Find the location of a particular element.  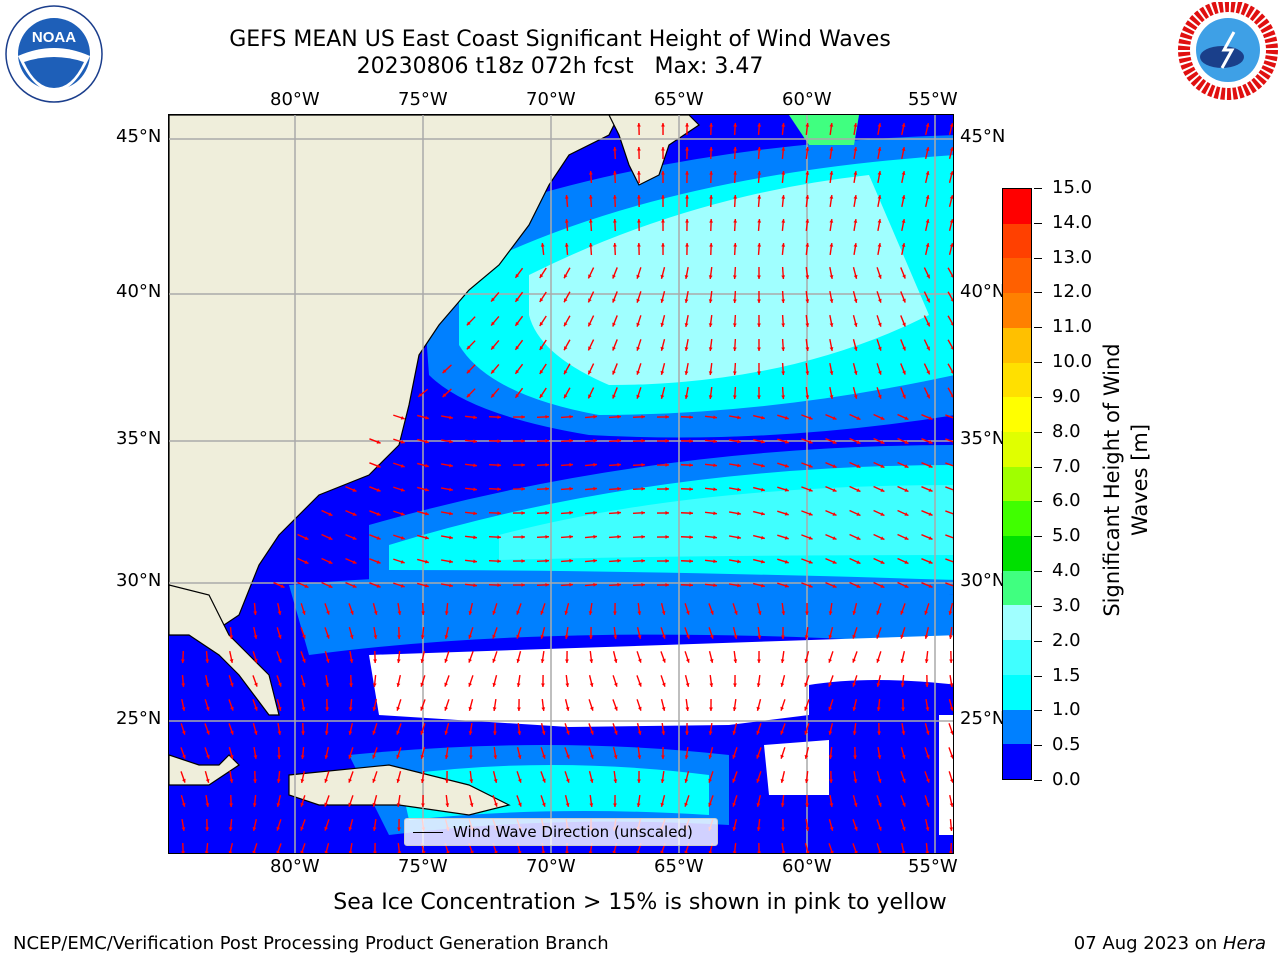

colorbar-tick-label: 5.0 is located at coordinates (1066, 536).